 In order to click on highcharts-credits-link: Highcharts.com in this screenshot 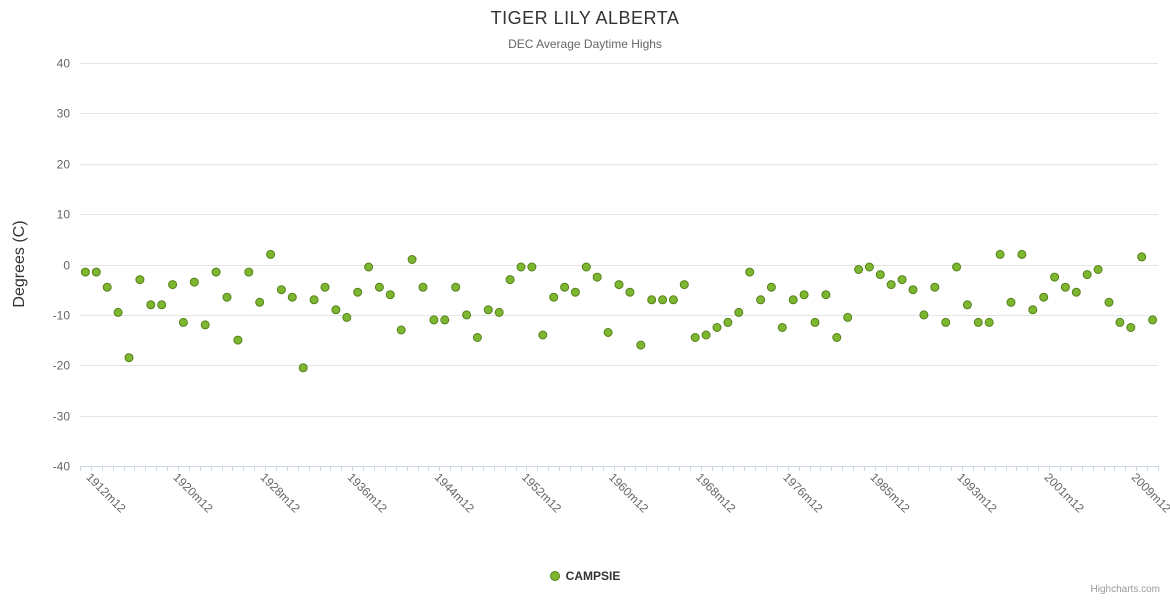, I will do `click(1125, 589)`.